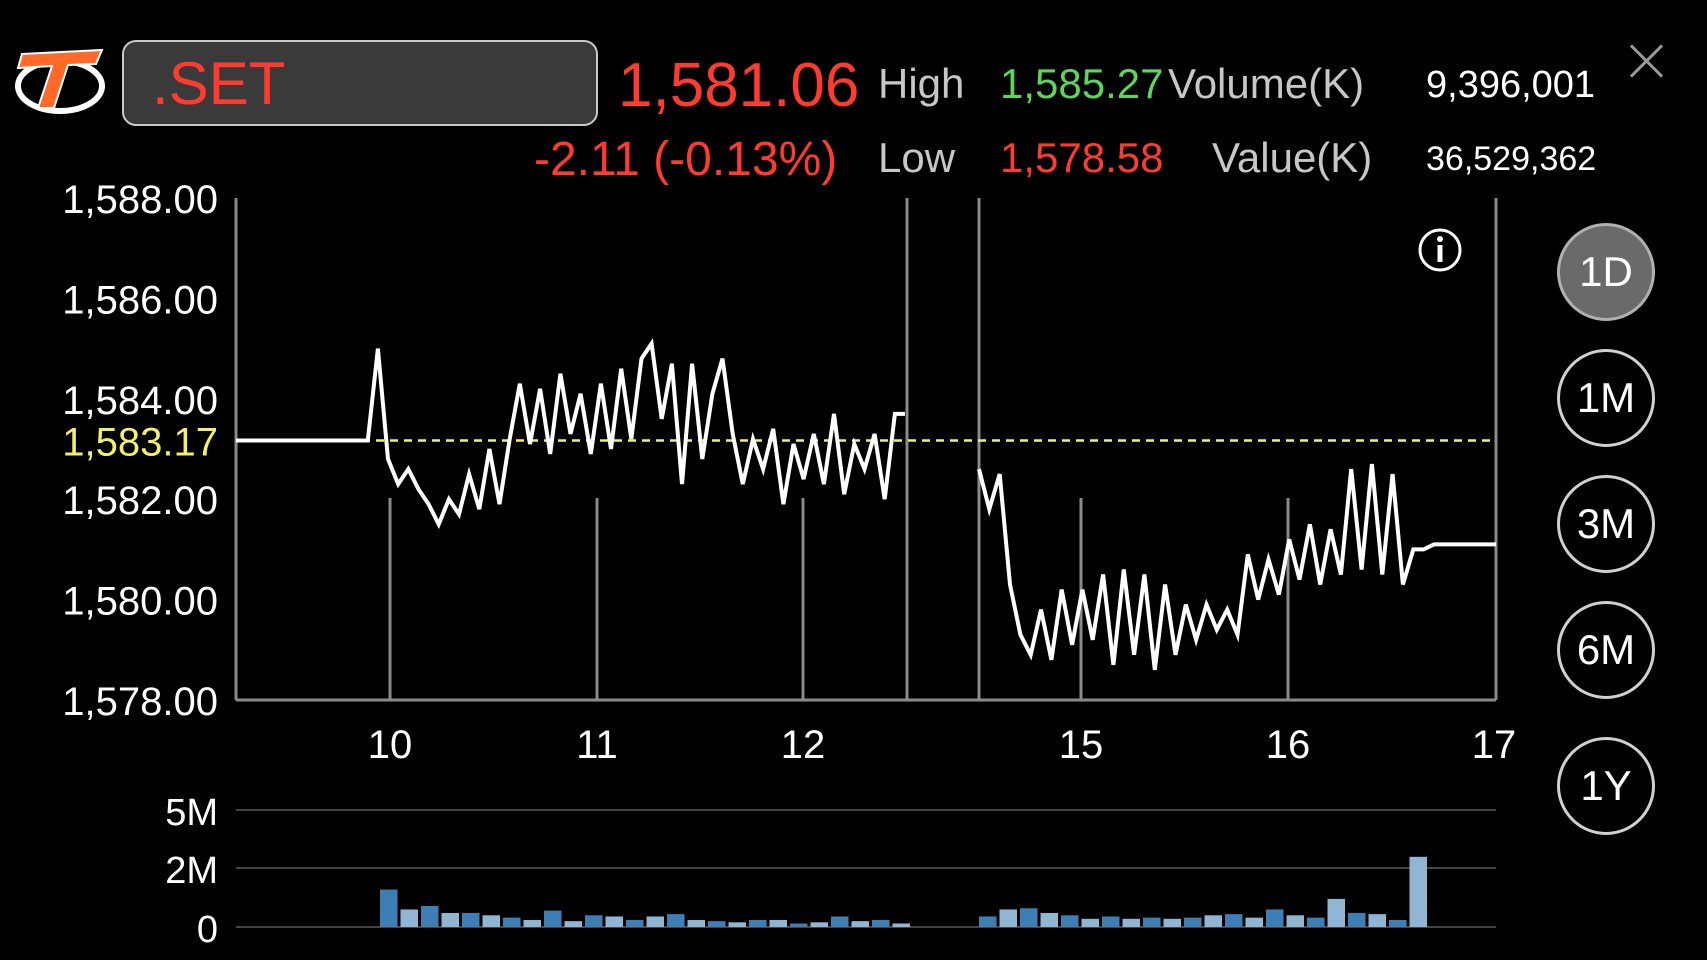 The width and height of the screenshot is (1707, 960). Describe the element at coordinates (1647, 61) in the screenshot. I see `close-icon` at that location.